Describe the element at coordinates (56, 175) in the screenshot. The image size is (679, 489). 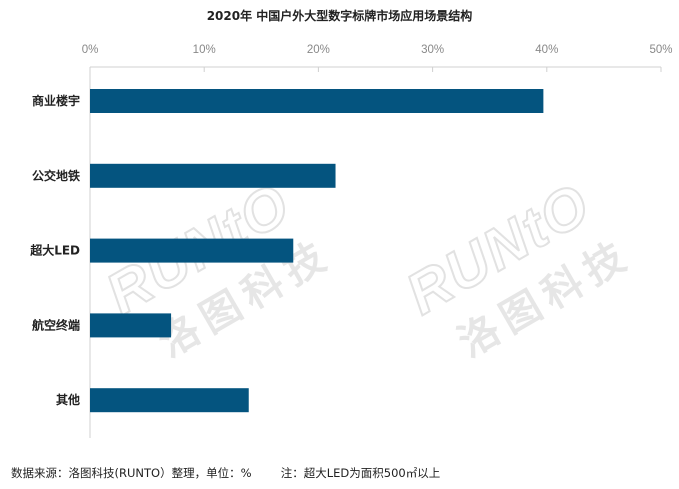
I see `category-label: 公交地铁` at that location.